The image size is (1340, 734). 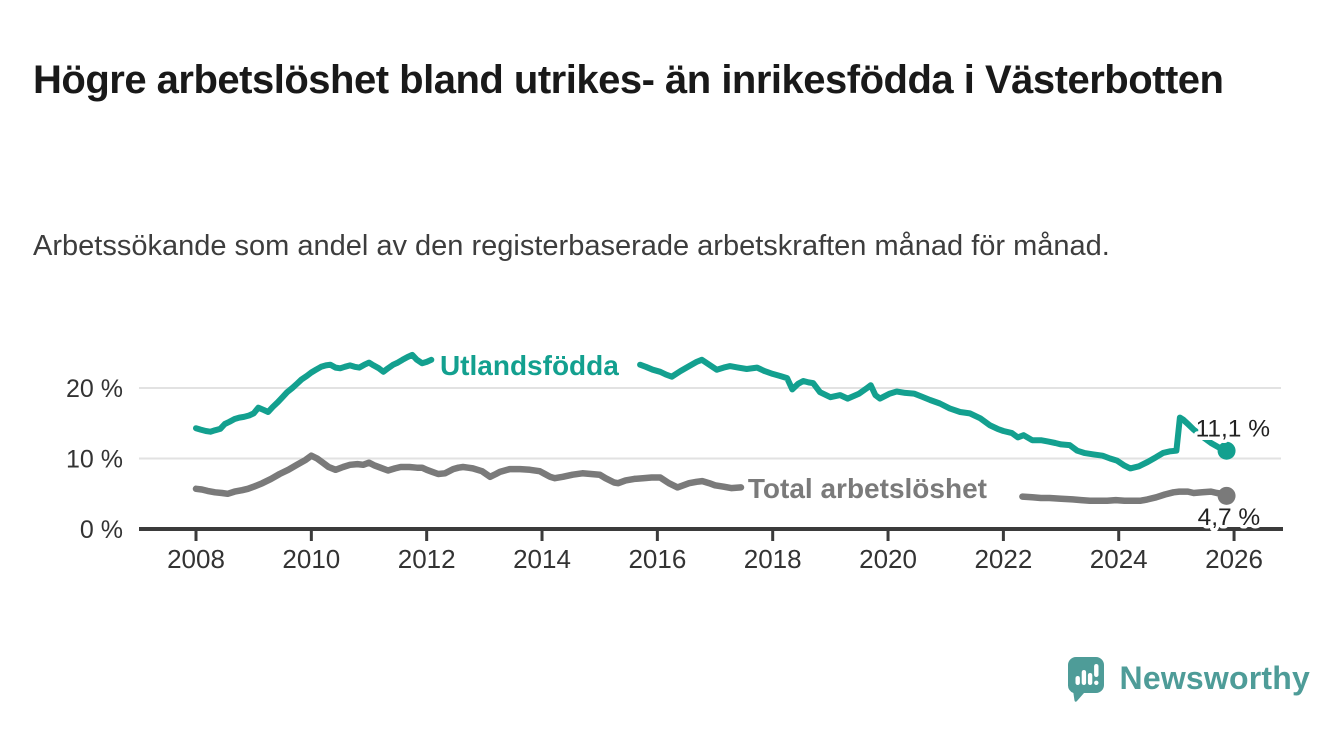 I want to click on x-axis-tick-label: 2014, so click(x=542, y=559).